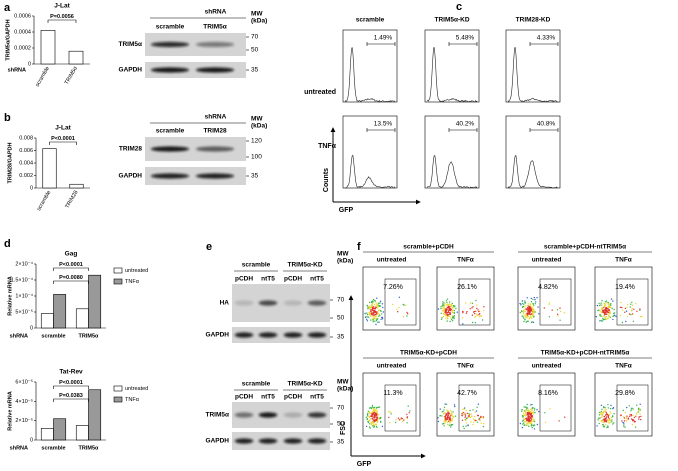  I want to click on mw-value: 70, so click(255, 37).